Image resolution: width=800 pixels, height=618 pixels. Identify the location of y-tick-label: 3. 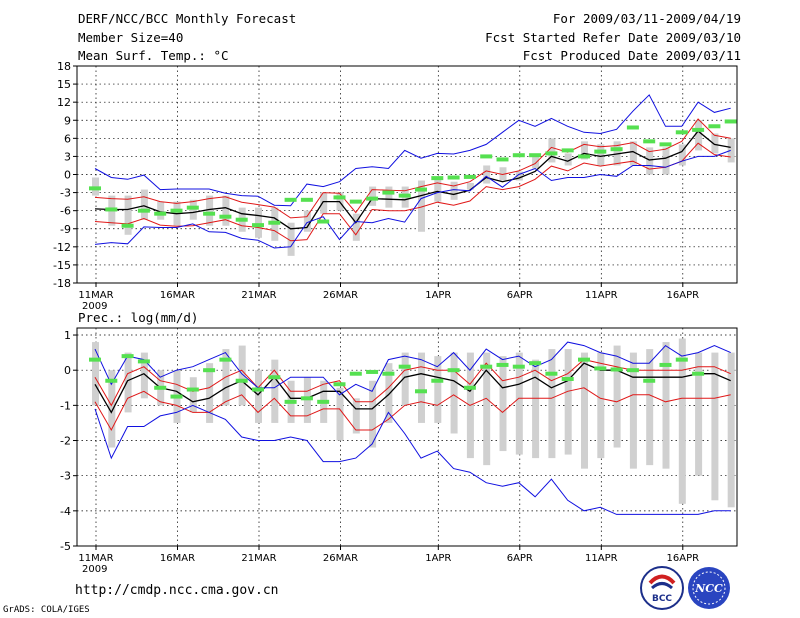
(67, 156).